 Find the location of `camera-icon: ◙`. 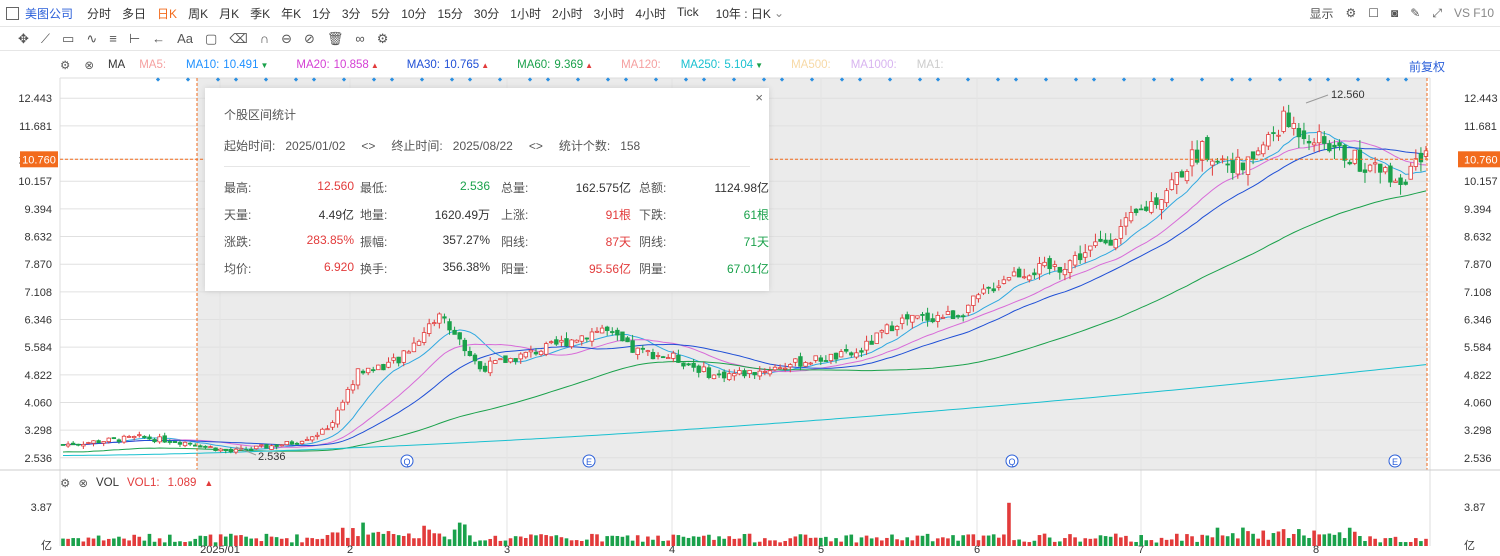

camera-icon: ◙ is located at coordinates (1395, 13).